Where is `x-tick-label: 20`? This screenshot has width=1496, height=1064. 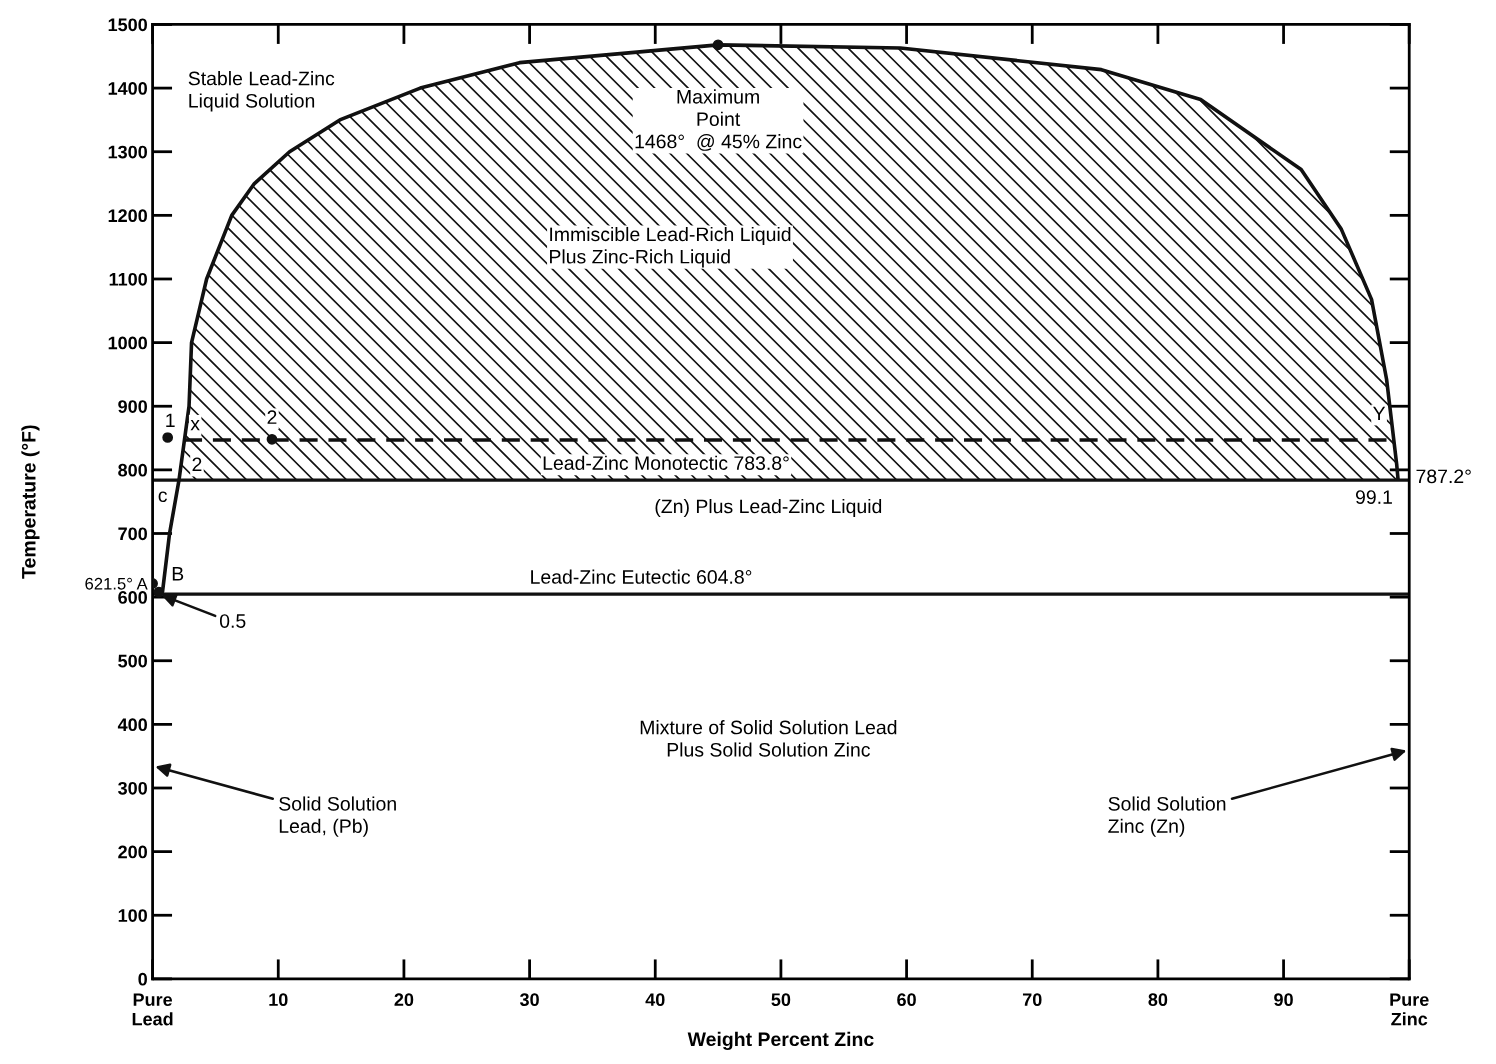 x-tick-label: 20 is located at coordinates (404, 1000).